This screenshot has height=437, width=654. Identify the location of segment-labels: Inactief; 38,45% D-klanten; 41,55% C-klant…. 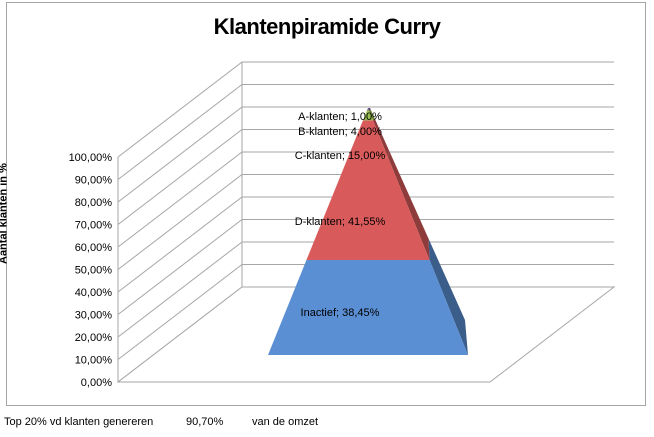
(340, 215).